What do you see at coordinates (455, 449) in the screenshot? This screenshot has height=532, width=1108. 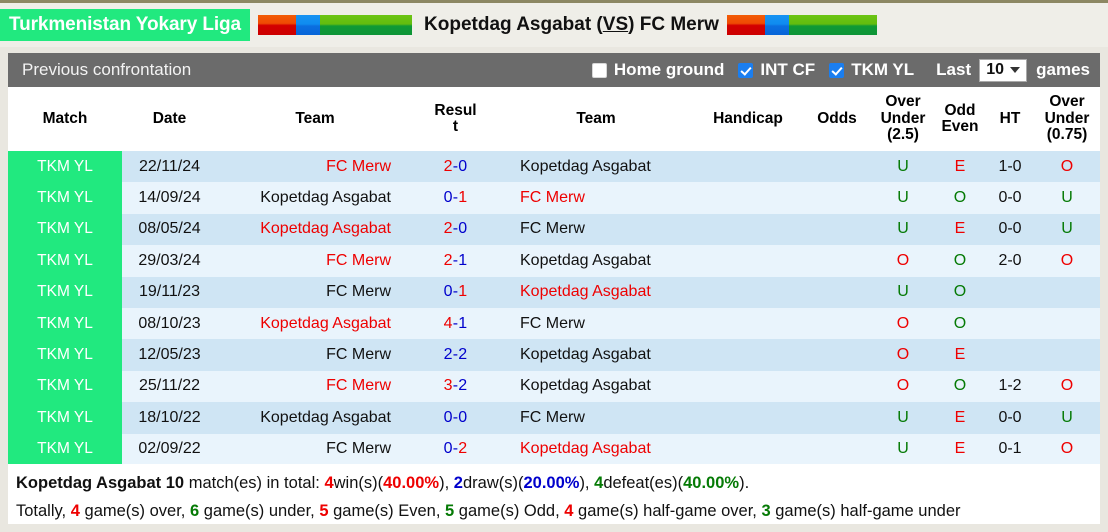 I see `cell-result: 0-2` at bounding box center [455, 449].